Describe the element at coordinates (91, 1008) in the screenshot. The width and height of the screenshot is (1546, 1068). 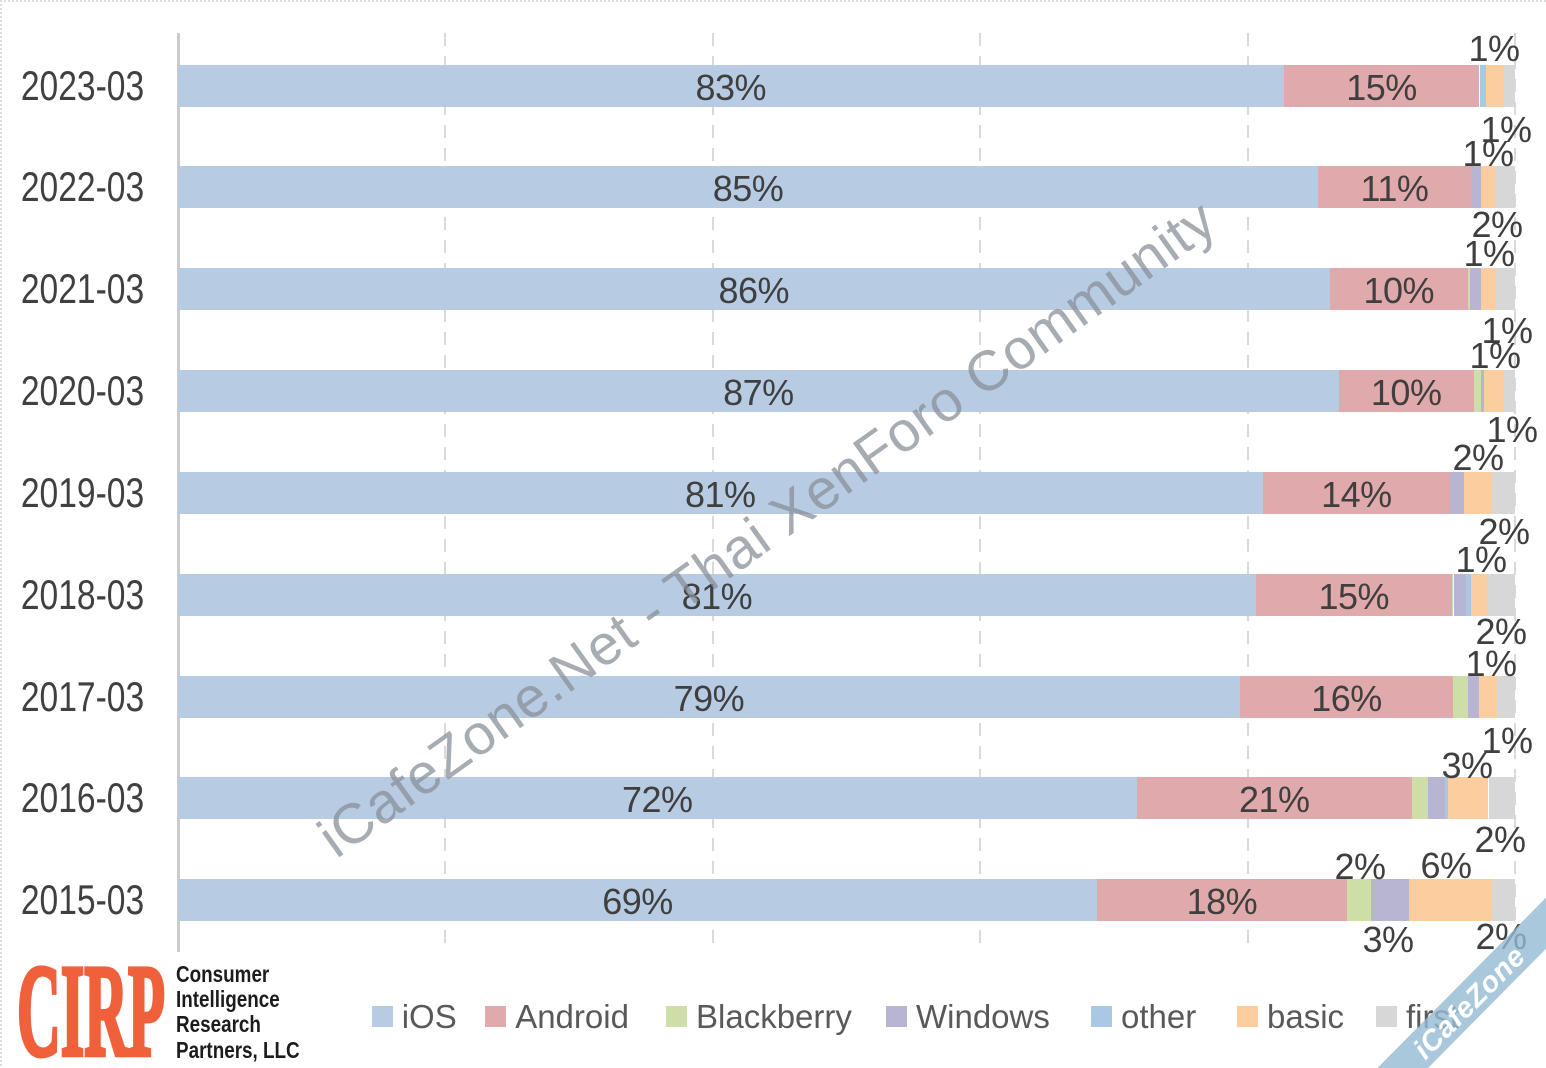
I see `svg-text: CIRP` at that location.